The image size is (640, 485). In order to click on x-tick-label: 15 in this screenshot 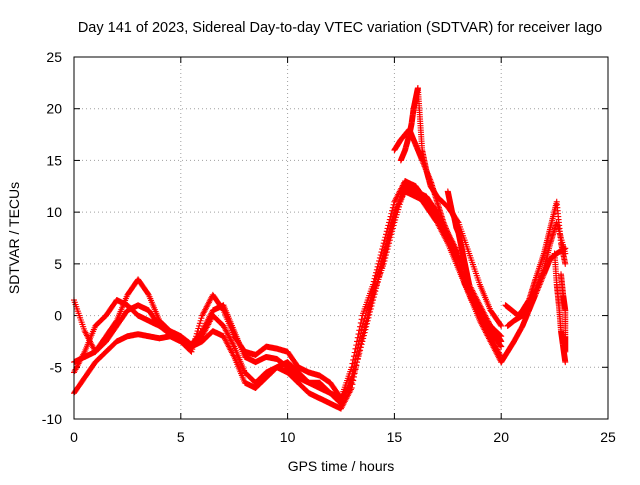, I will do `click(395, 437)`.